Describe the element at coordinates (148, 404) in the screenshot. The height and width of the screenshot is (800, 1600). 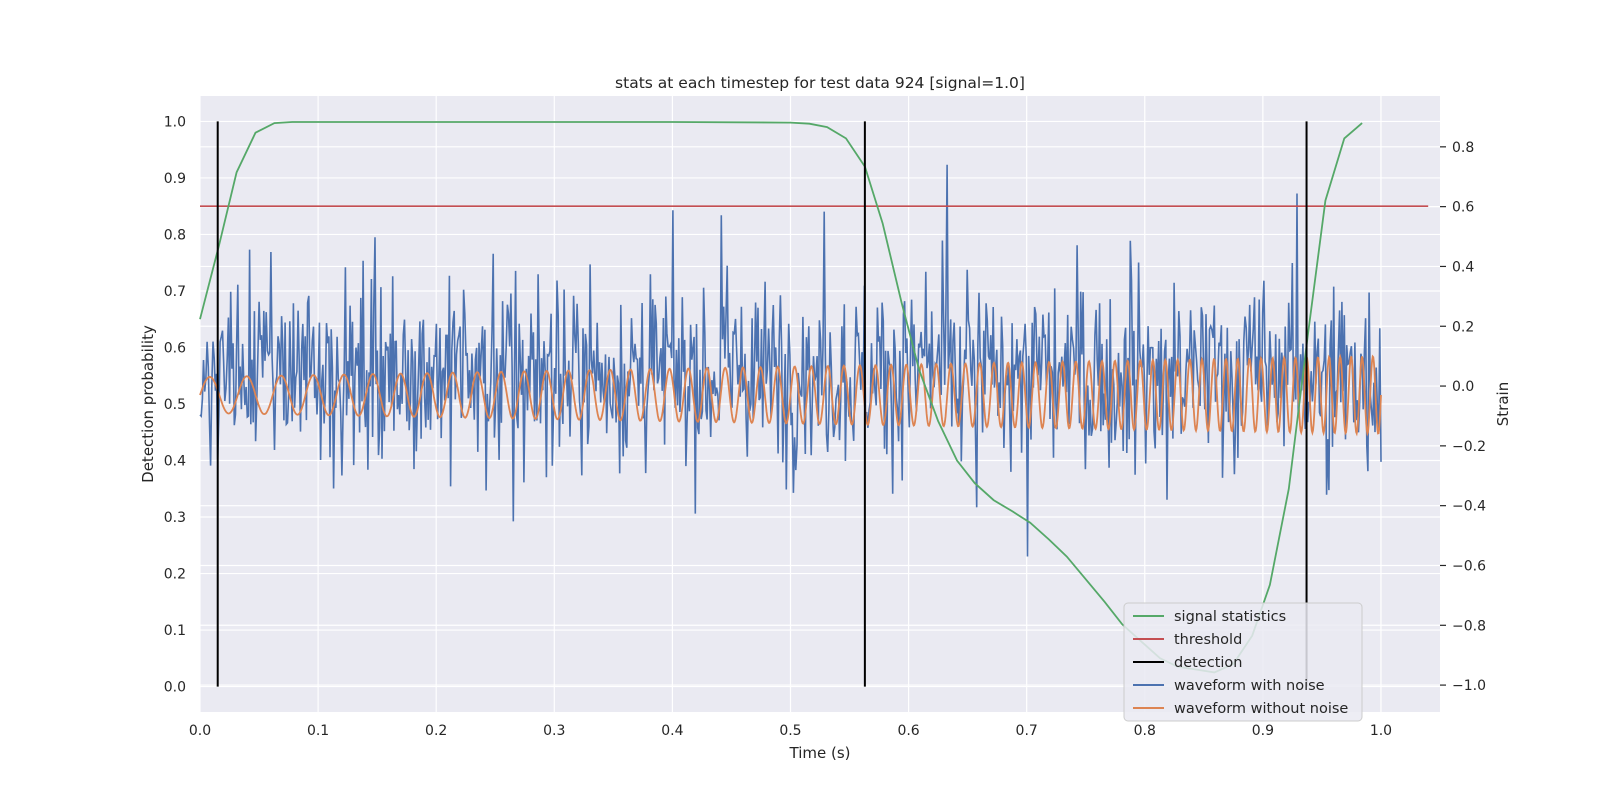
I see `y-axis-label-left: Detection probability` at that location.